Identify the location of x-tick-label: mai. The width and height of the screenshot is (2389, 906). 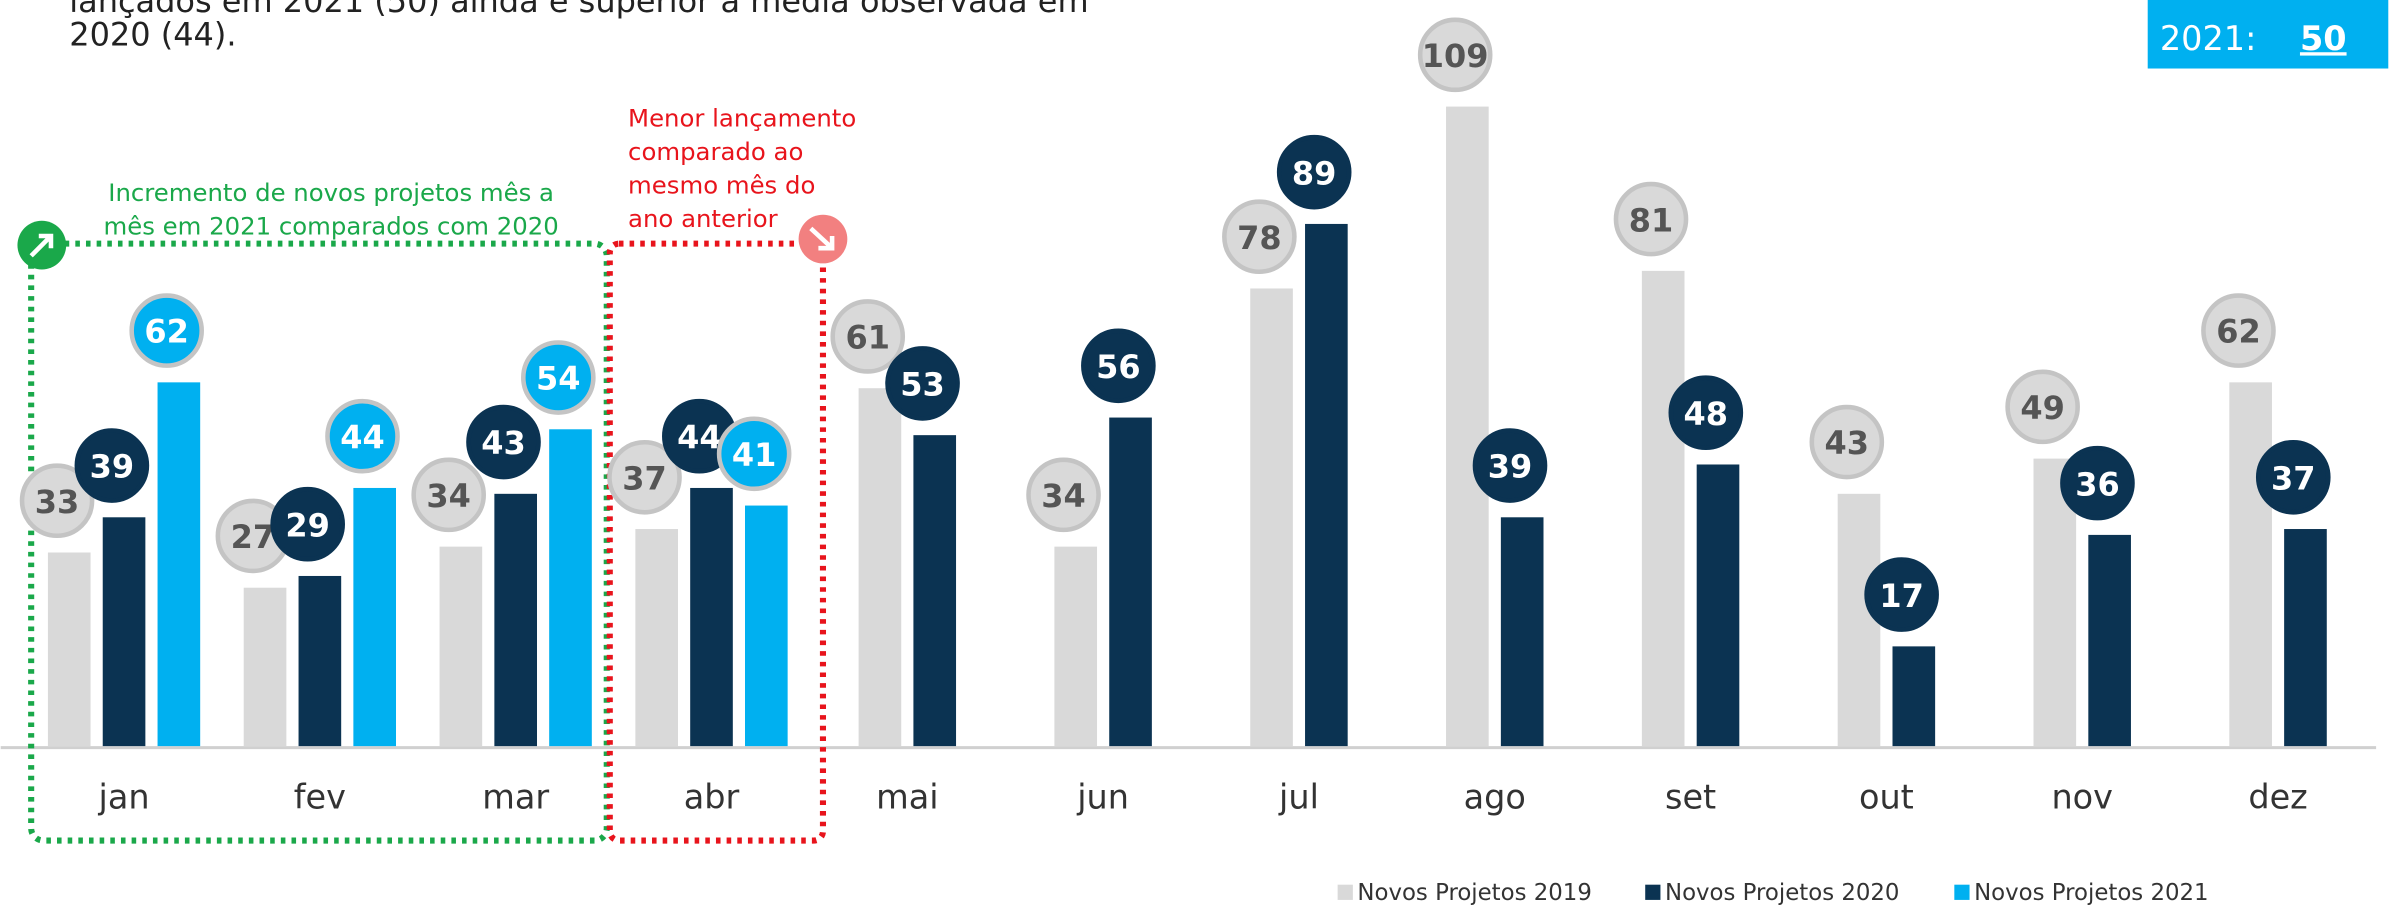
(907, 797).